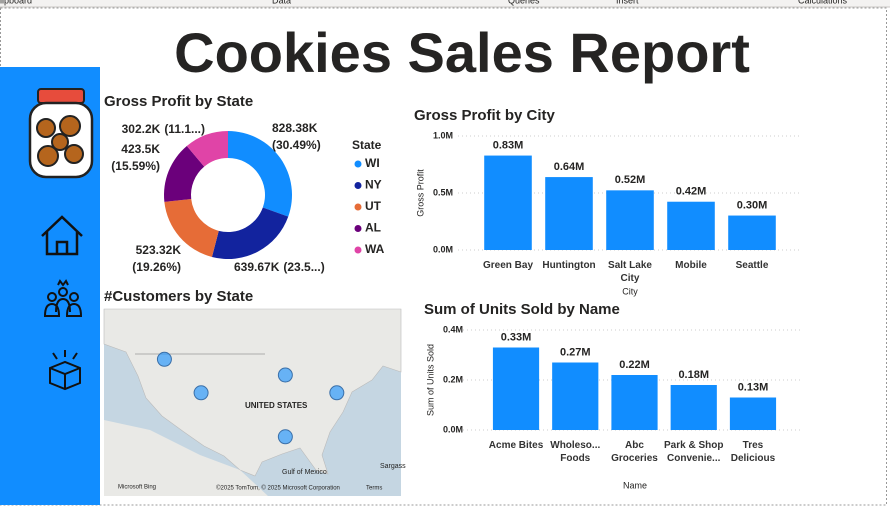 The width and height of the screenshot is (890, 511). I want to click on x-tick-label: Mobile, so click(691, 265).